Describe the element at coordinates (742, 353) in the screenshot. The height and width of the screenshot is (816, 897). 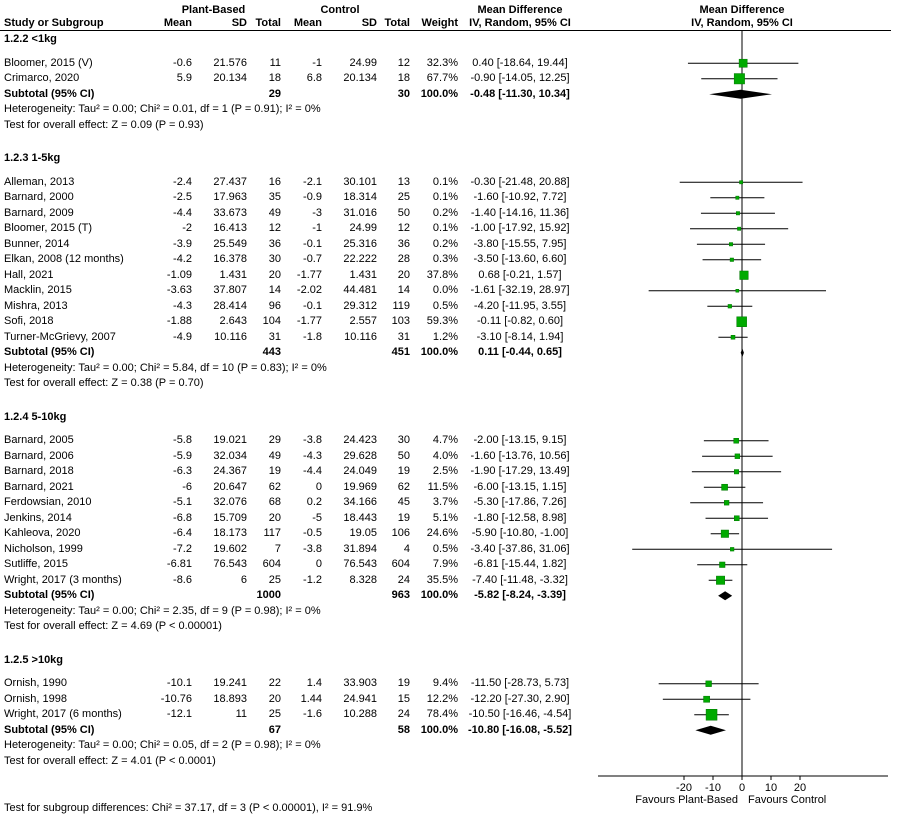
I see `subtotal-diamond` at that location.